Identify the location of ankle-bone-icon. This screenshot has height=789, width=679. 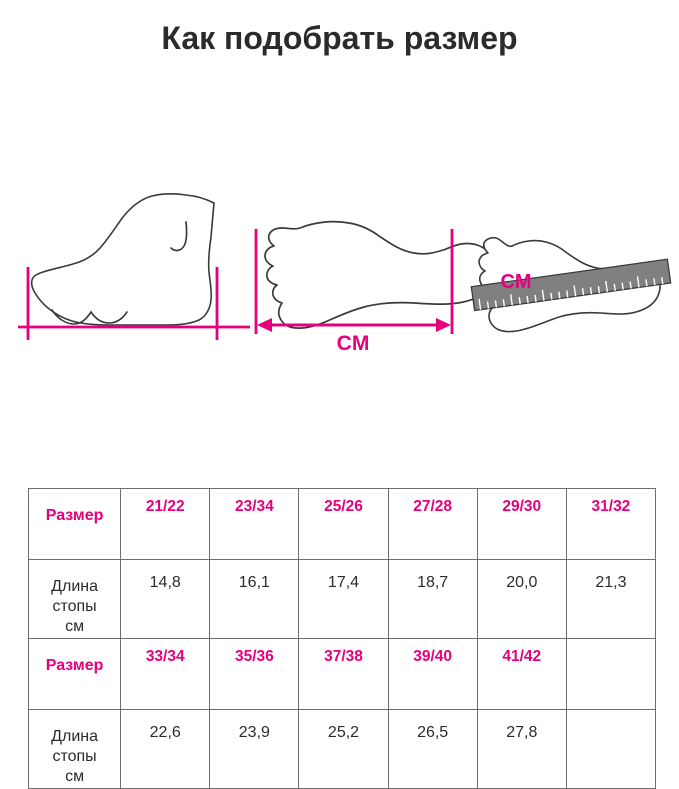
(179, 236).